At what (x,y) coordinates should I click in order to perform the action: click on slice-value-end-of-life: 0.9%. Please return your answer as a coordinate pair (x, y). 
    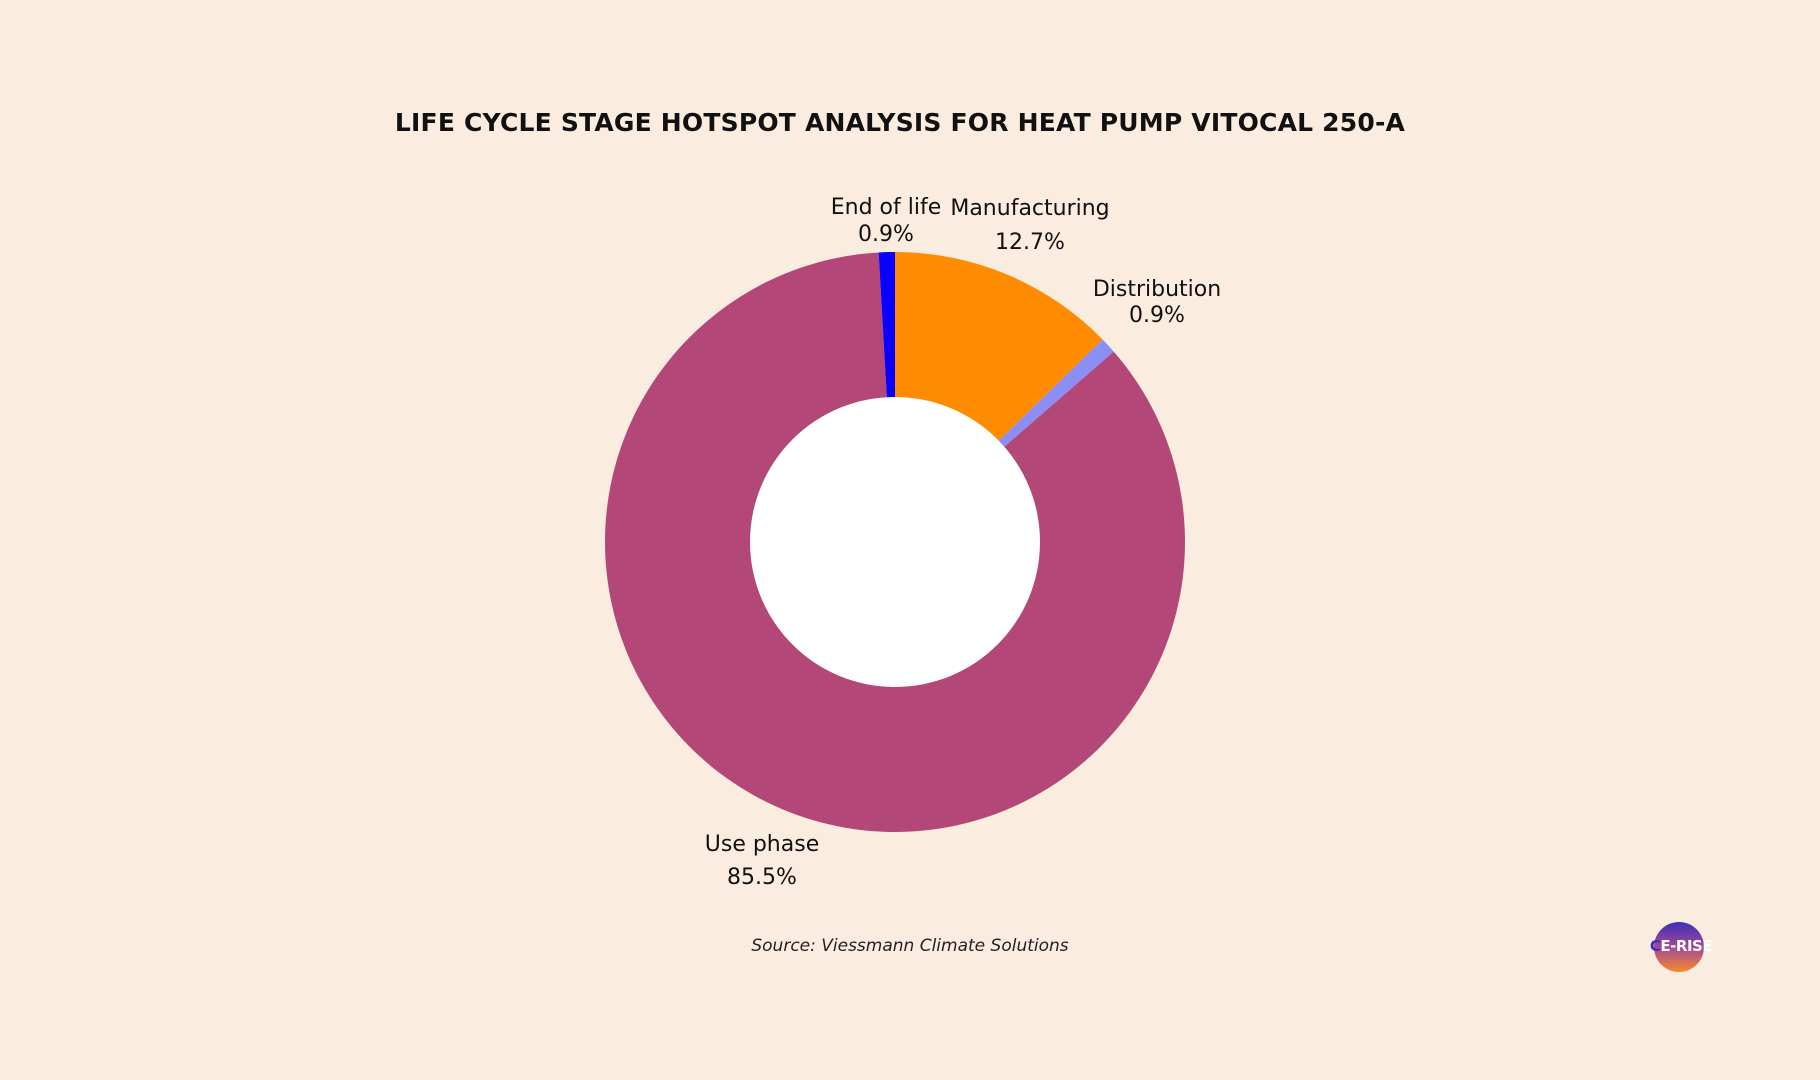
    Looking at the image, I should click on (886, 234).